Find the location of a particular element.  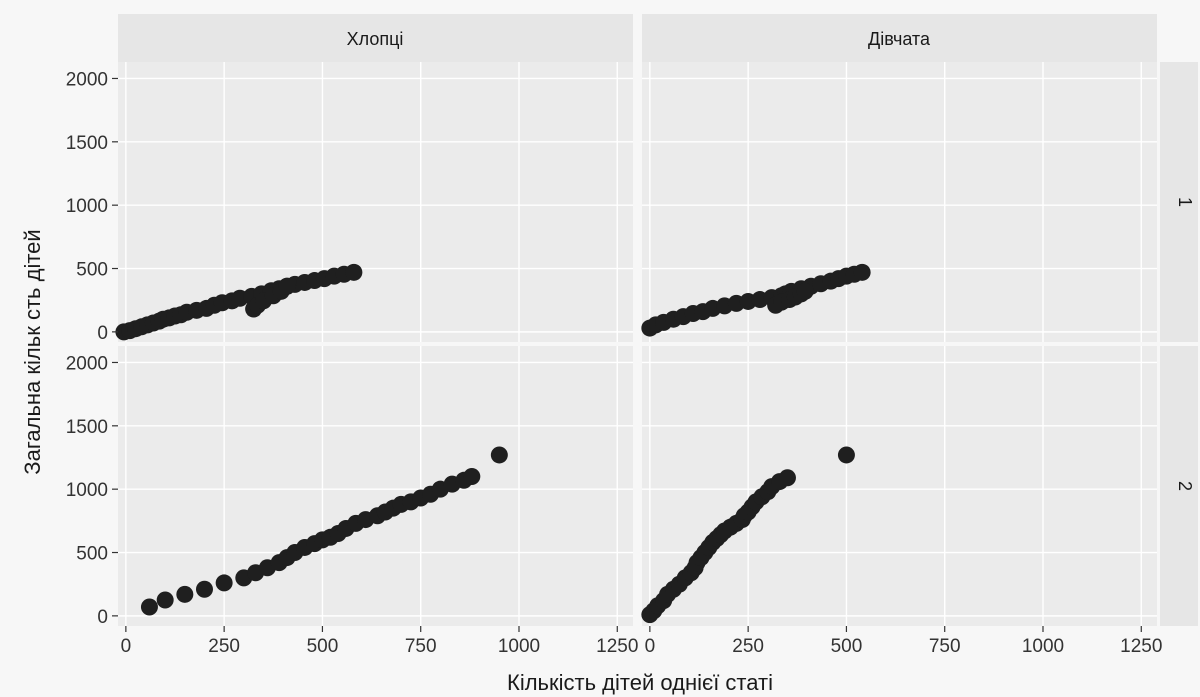

strip-col-1-bg is located at coordinates (375, 38).